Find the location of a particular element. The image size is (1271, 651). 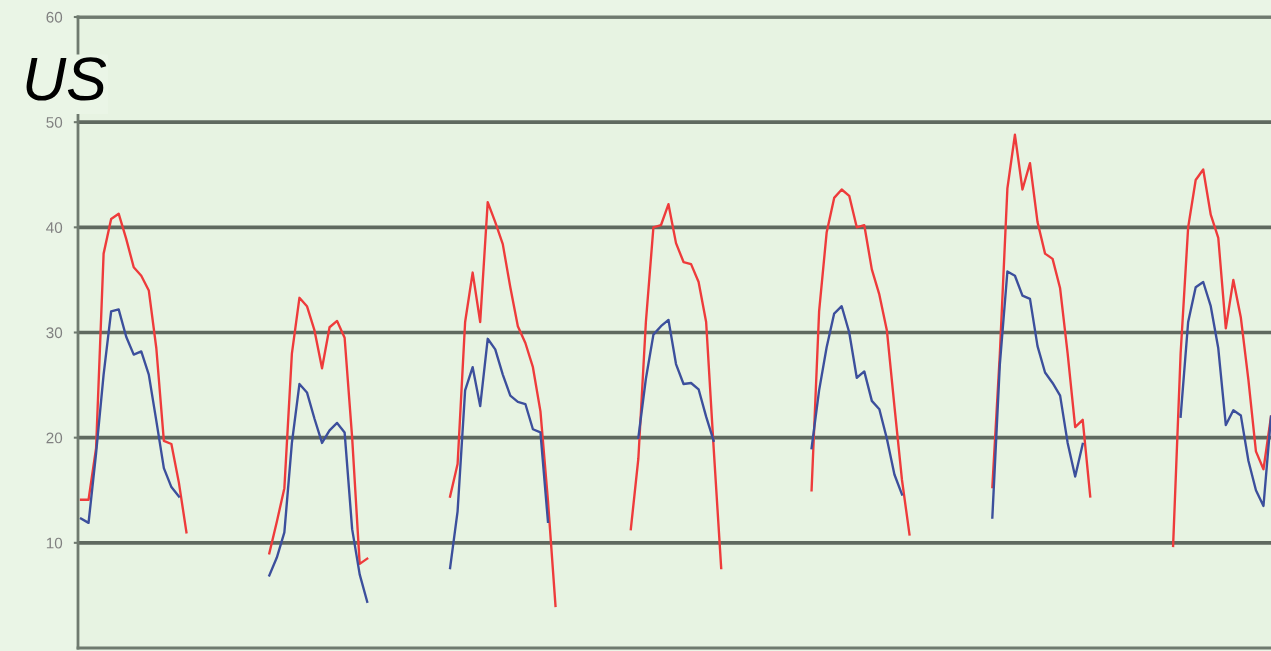

y-tick-label: 60 is located at coordinates (54, 17).